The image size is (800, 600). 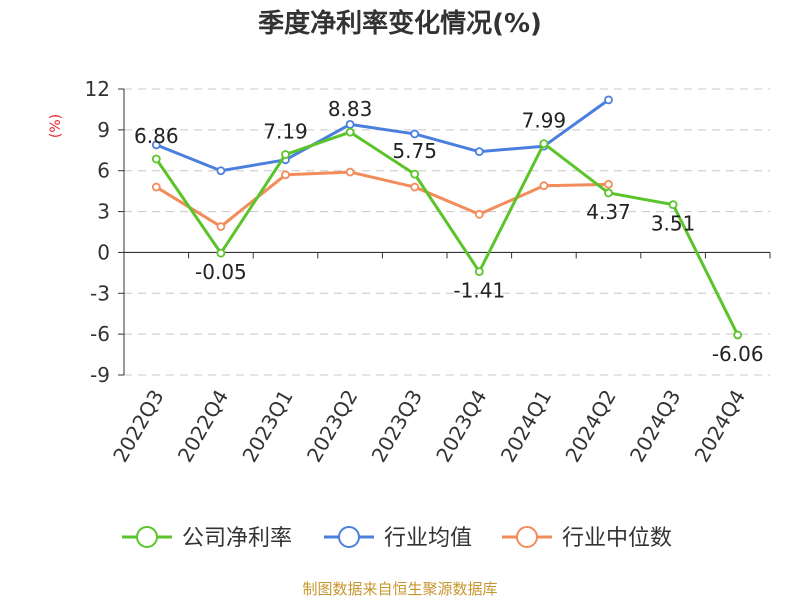 I want to click on y-axis-unit: (%), so click(x=56, y=126).